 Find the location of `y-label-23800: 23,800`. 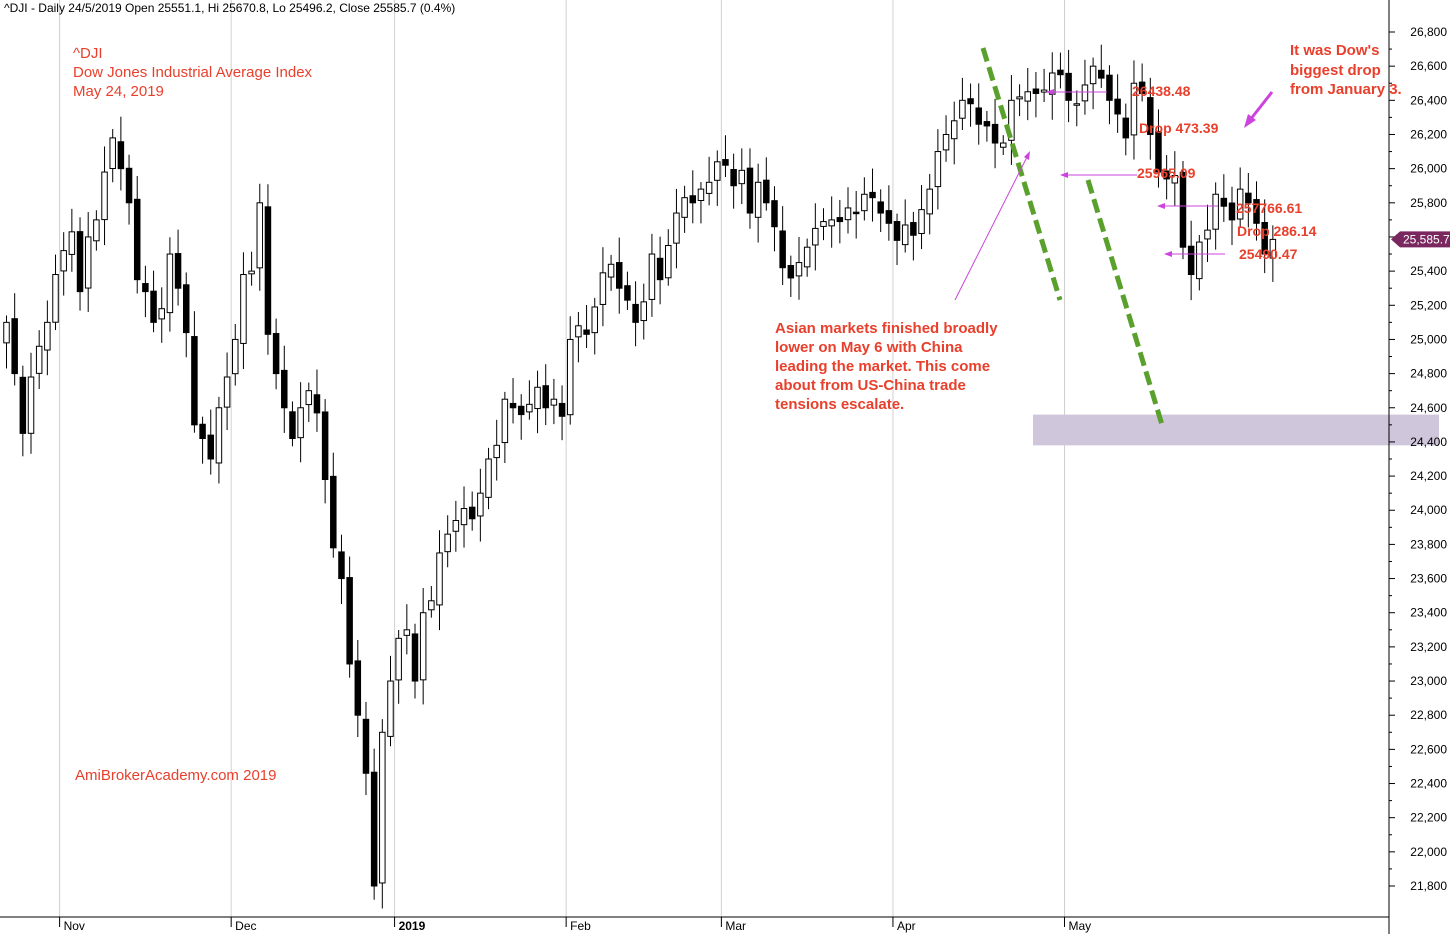

y-label-23800: 23,800 is located at coordinates (1428, 544).